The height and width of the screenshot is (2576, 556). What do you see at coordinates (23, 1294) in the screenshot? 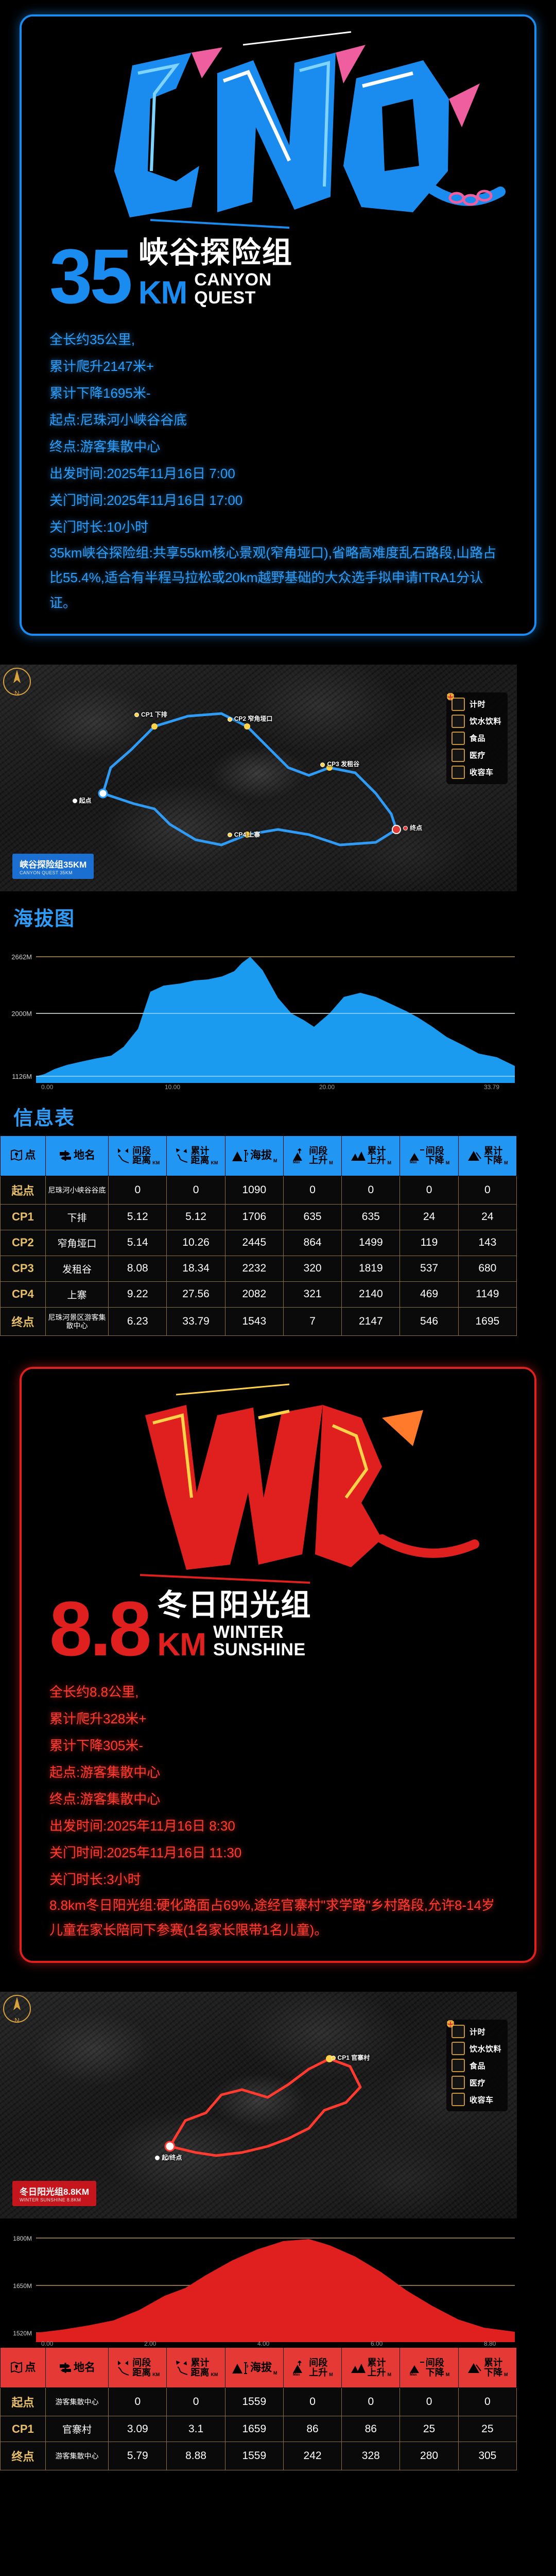
I see `cell-point: CP4` at bounding box center [23, 1294].